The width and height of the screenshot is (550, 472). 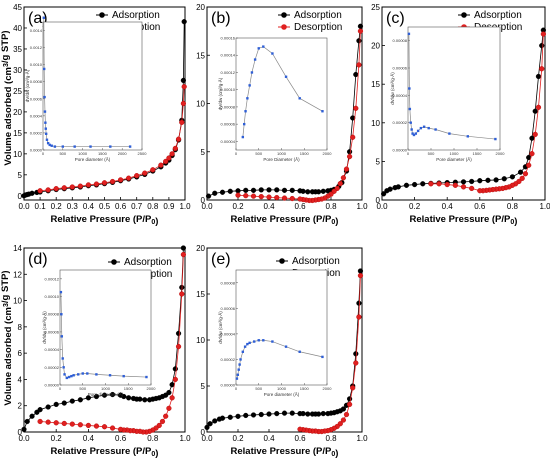 What do you see at coordinates (8, 363) in the screenshot?
I see `label-part: Volume adsorbed (` at bounding box center [8, 363].